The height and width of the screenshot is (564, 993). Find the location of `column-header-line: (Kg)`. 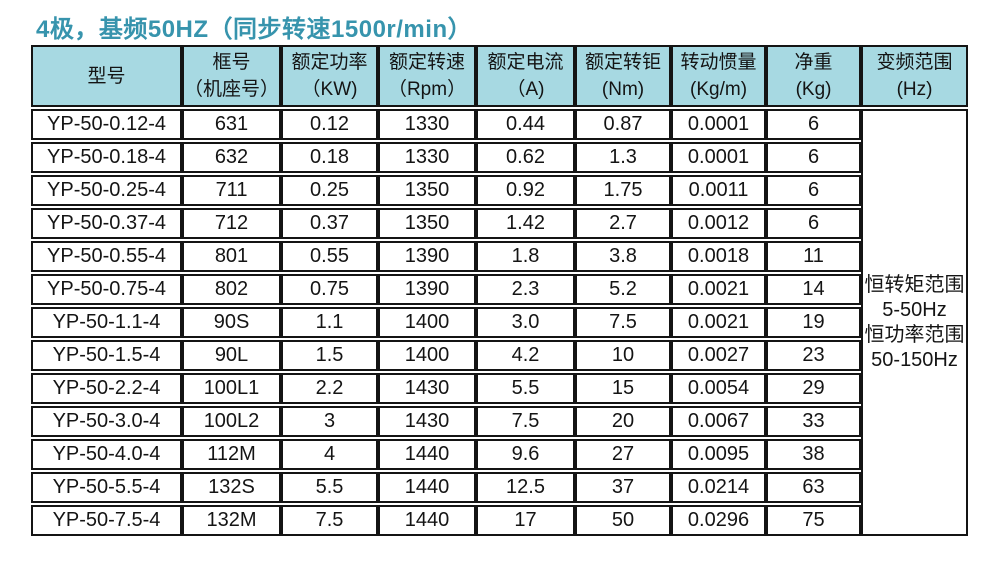

column-header-line: (Kg) is located at coordinates (813, 89).